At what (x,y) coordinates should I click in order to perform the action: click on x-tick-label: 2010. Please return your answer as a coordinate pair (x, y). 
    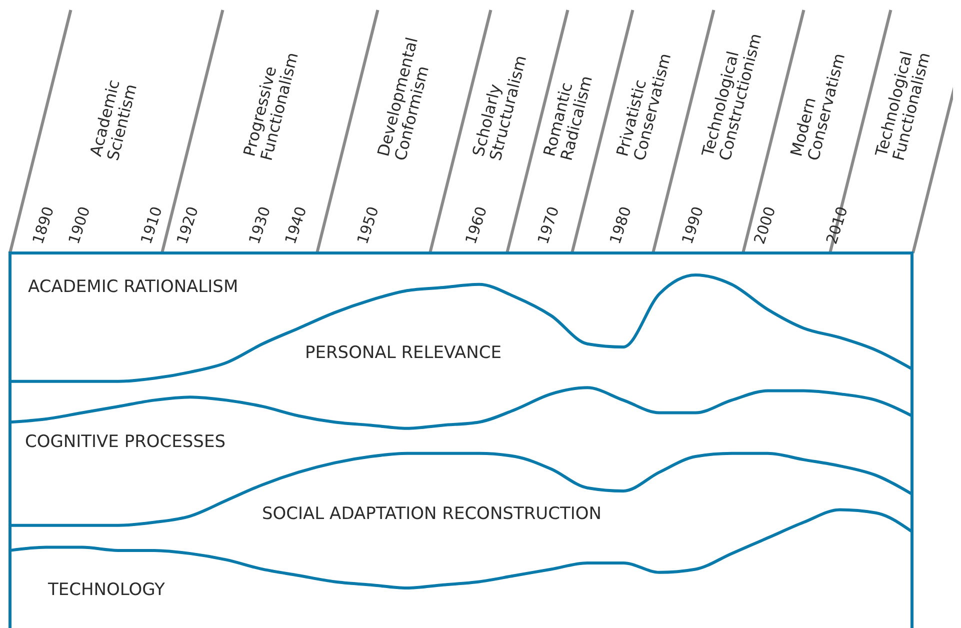
    Looking at the image, I should click on (837, 225).